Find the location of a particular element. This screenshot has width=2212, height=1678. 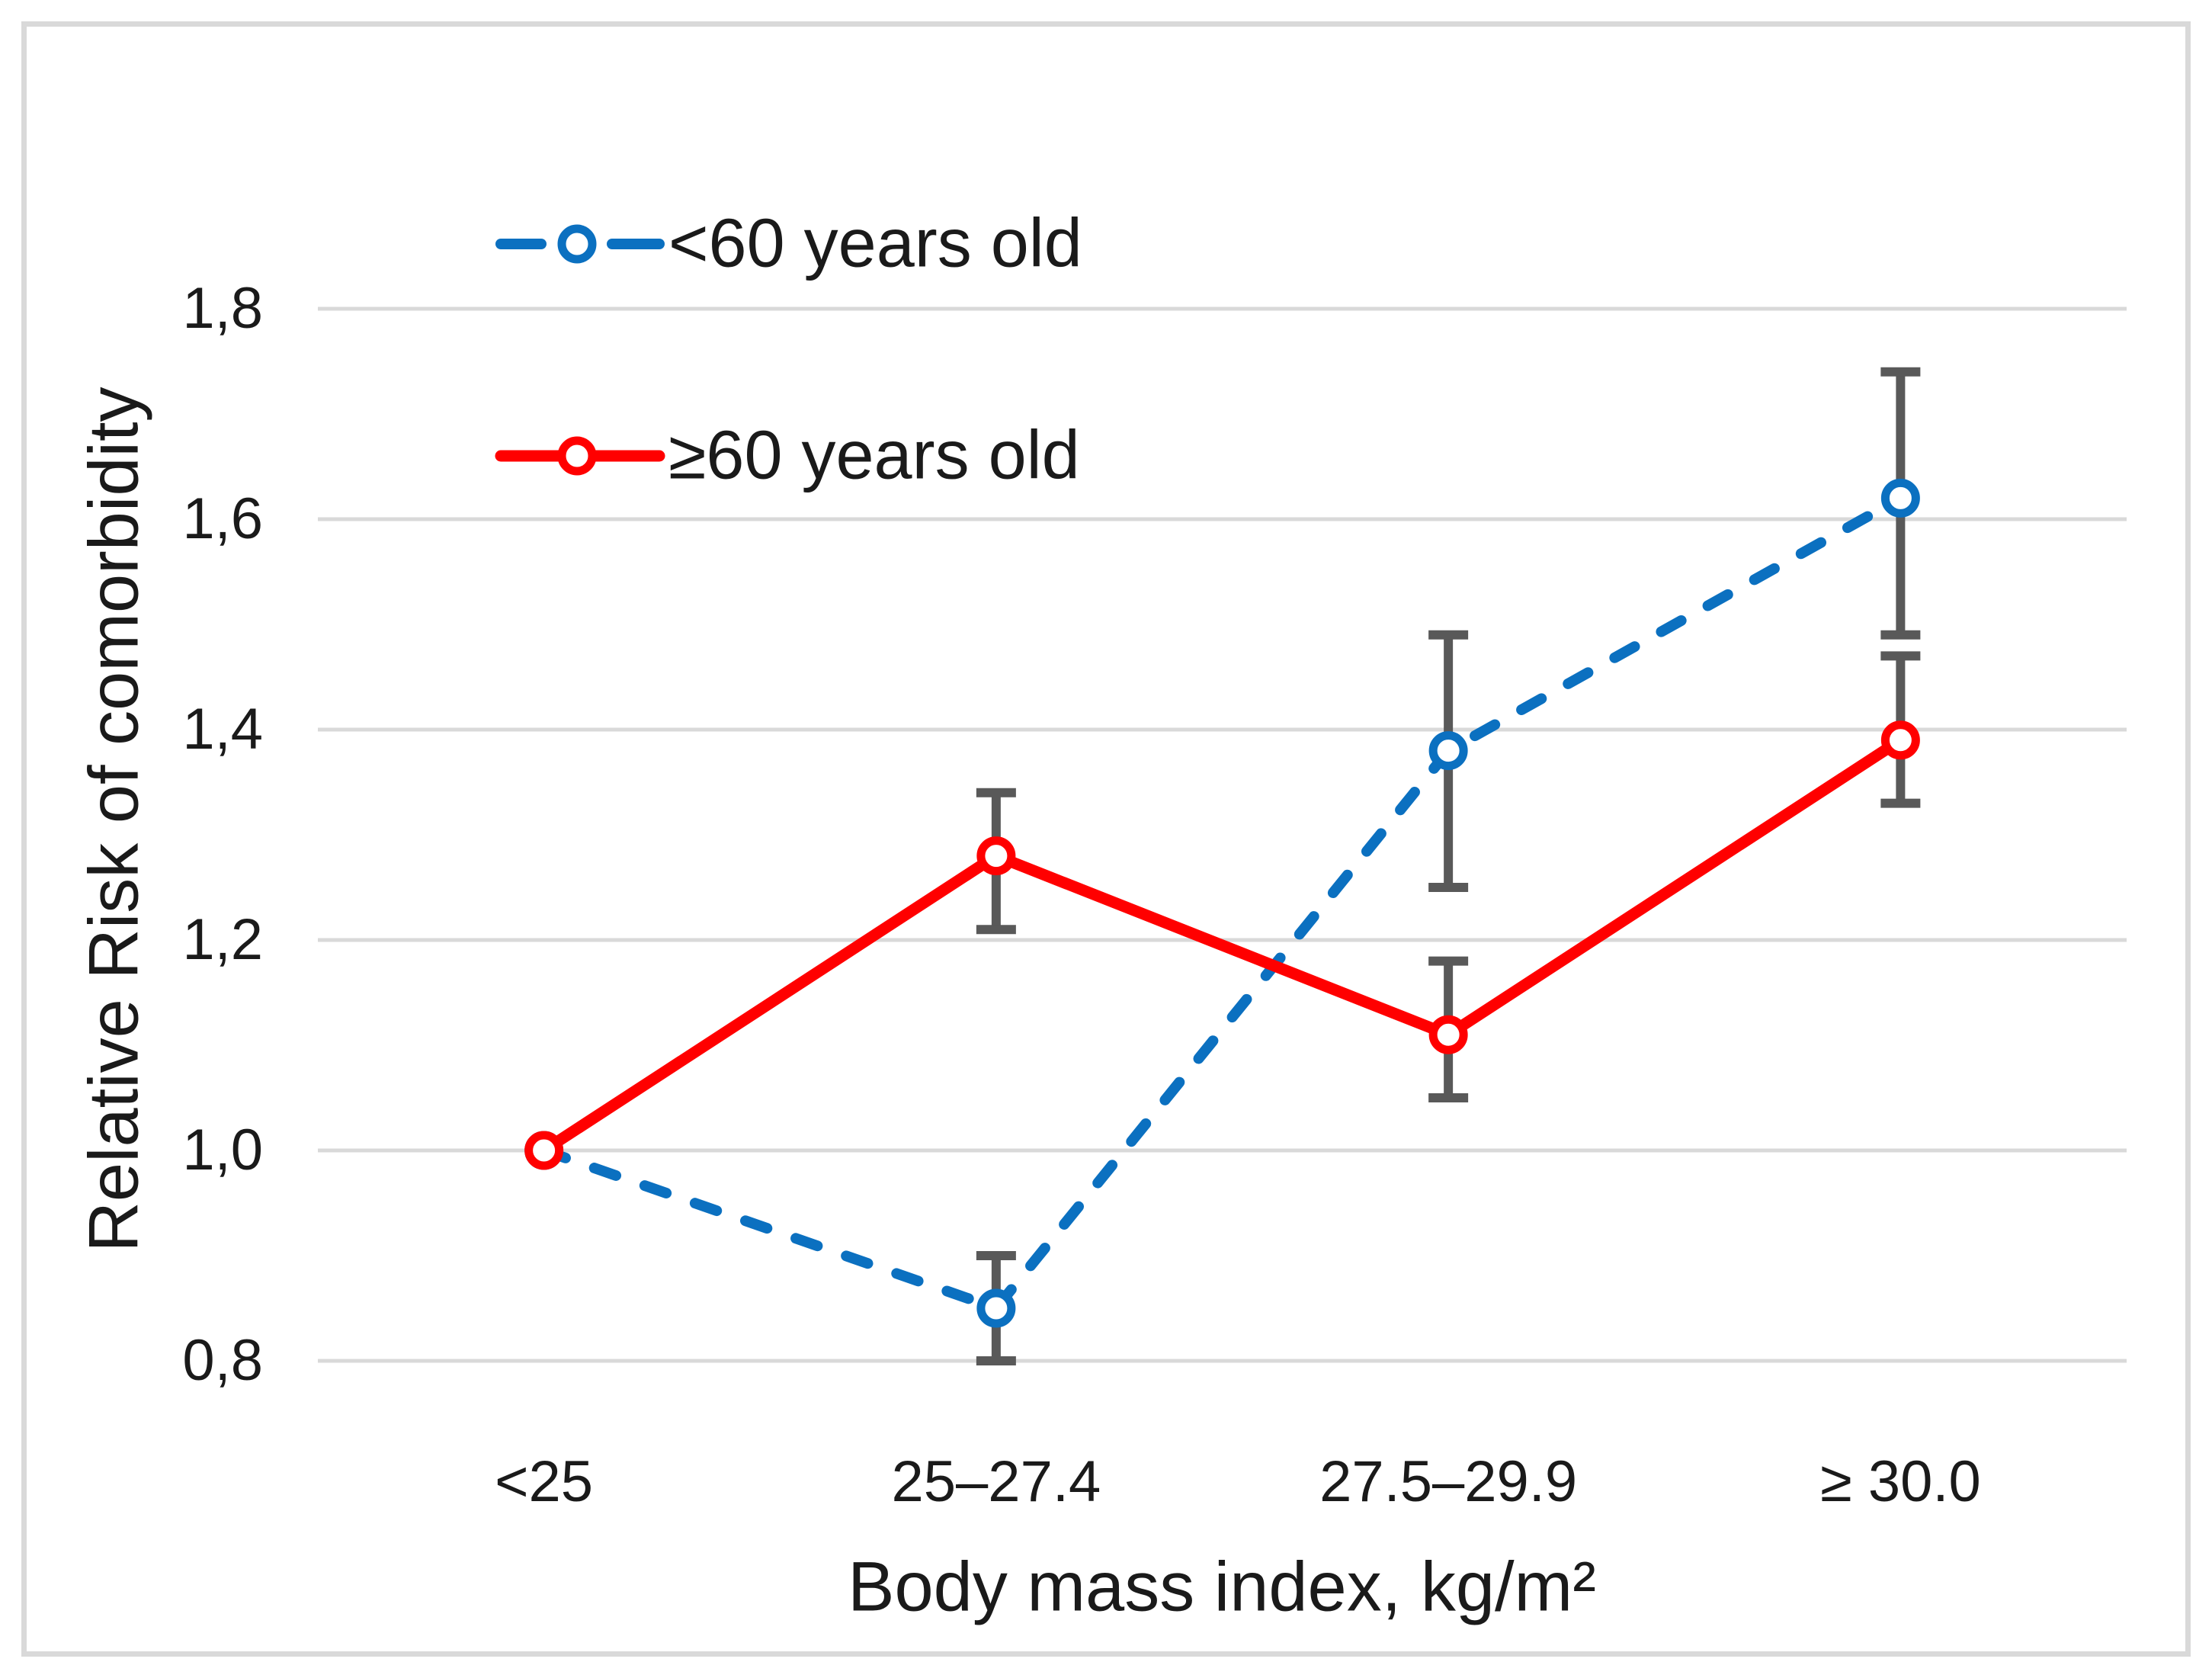

legend-label-under-60: <60 years old is located at coordinates (875, 243).